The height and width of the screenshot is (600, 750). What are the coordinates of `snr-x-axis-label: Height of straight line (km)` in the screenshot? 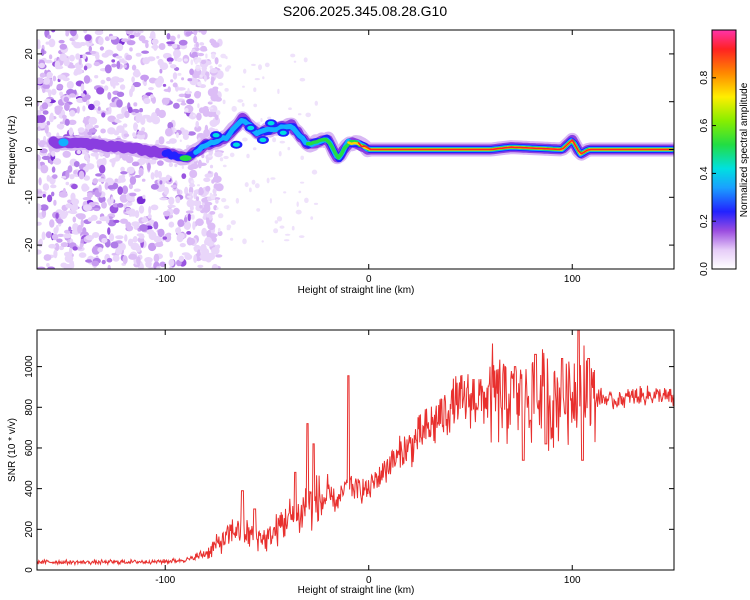 It's located at (356, 590).